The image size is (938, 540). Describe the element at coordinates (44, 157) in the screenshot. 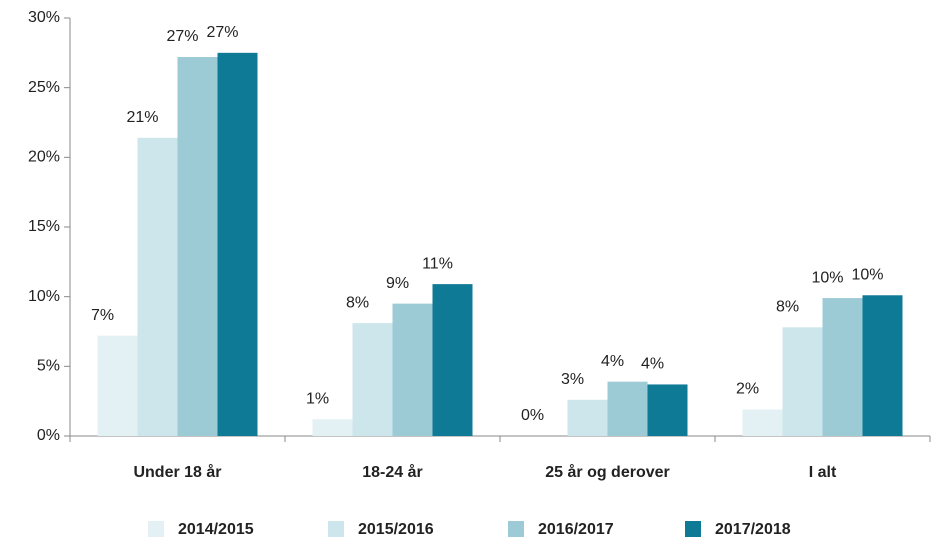

I see `y-tick-label: 20%` at that location.